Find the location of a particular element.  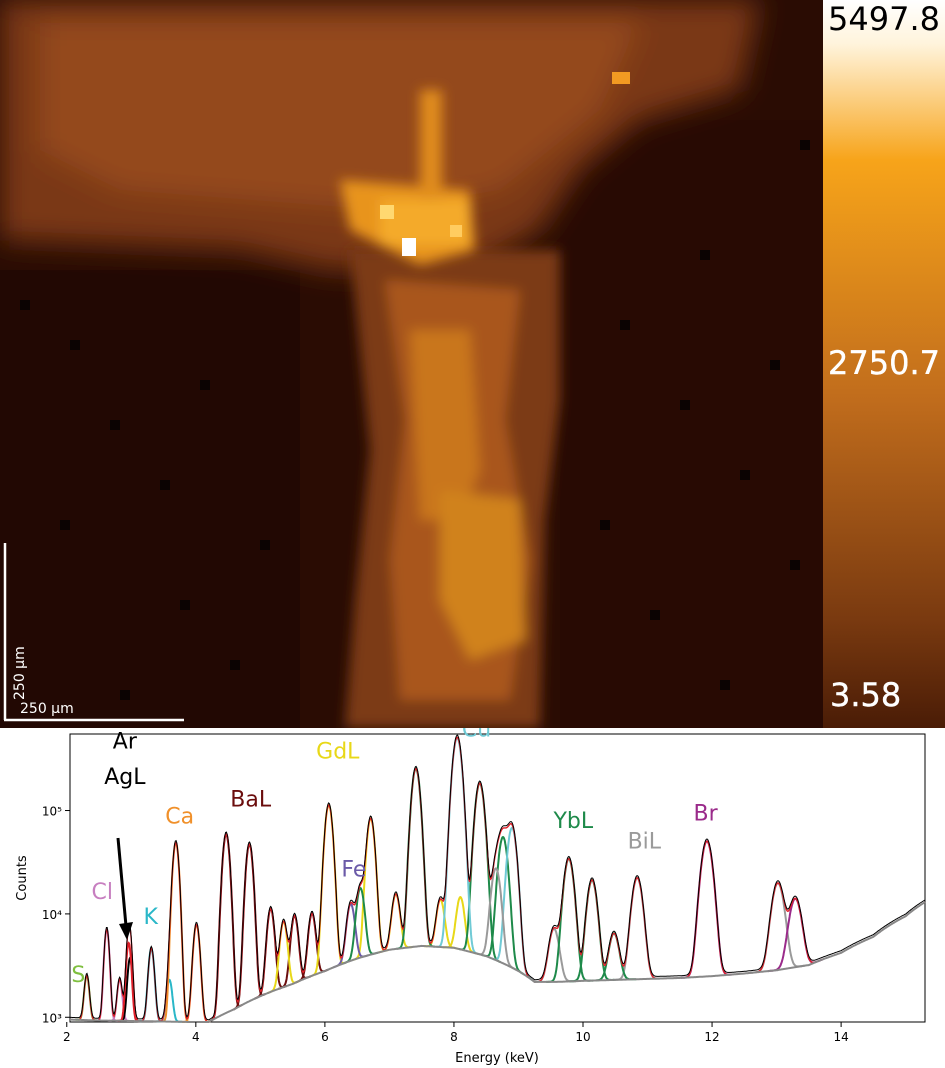

y-tick-label: 10⁵ is located at coordinates (52, 812).